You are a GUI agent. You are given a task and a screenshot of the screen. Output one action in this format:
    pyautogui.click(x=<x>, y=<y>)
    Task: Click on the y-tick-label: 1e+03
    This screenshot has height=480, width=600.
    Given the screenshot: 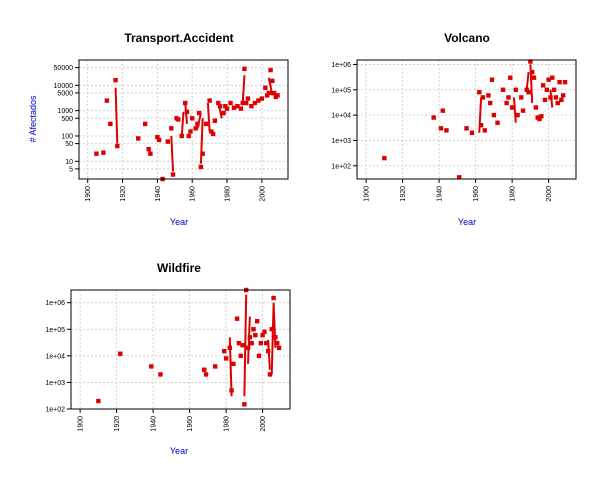 What is the action you would take?
    pyautogui.click(x=341, y=141)
    